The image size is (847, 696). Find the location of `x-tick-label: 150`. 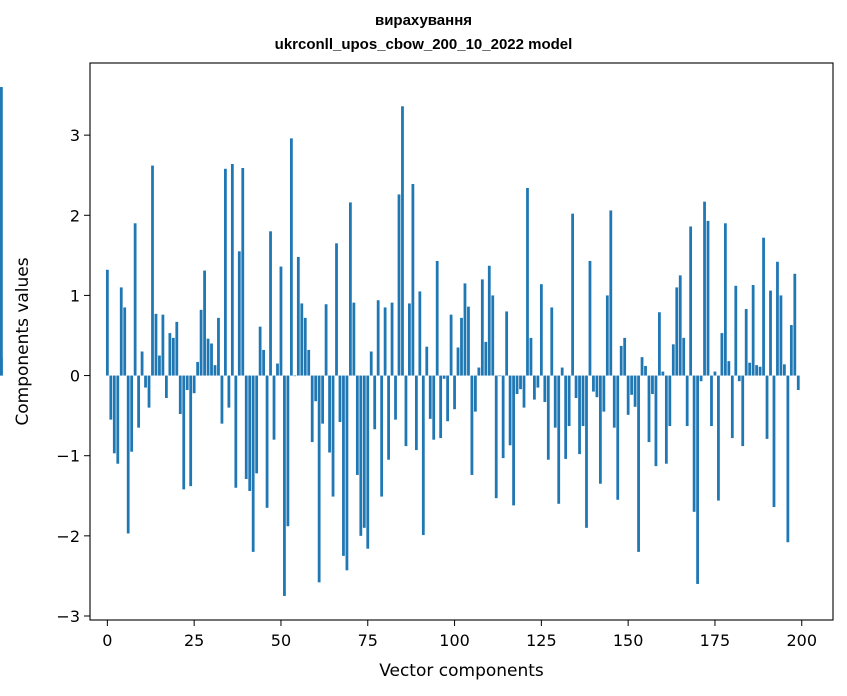

x-tick-label: 150 is located at coordinates (628, 640).